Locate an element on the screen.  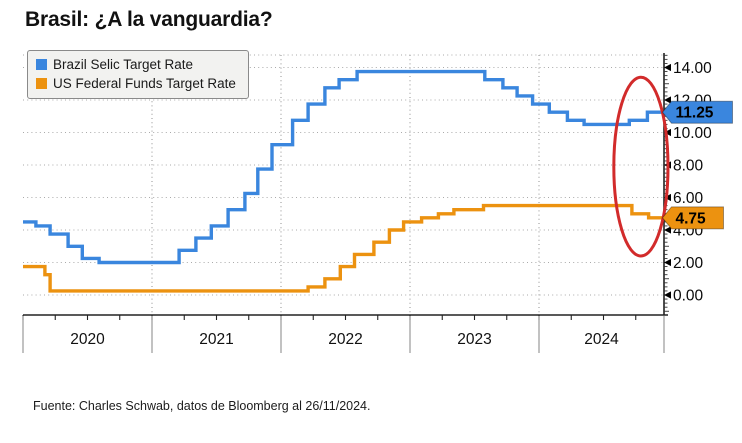
chart-title: Brasil: ¿A la vanguardia? is located at coordinates (149, 19).